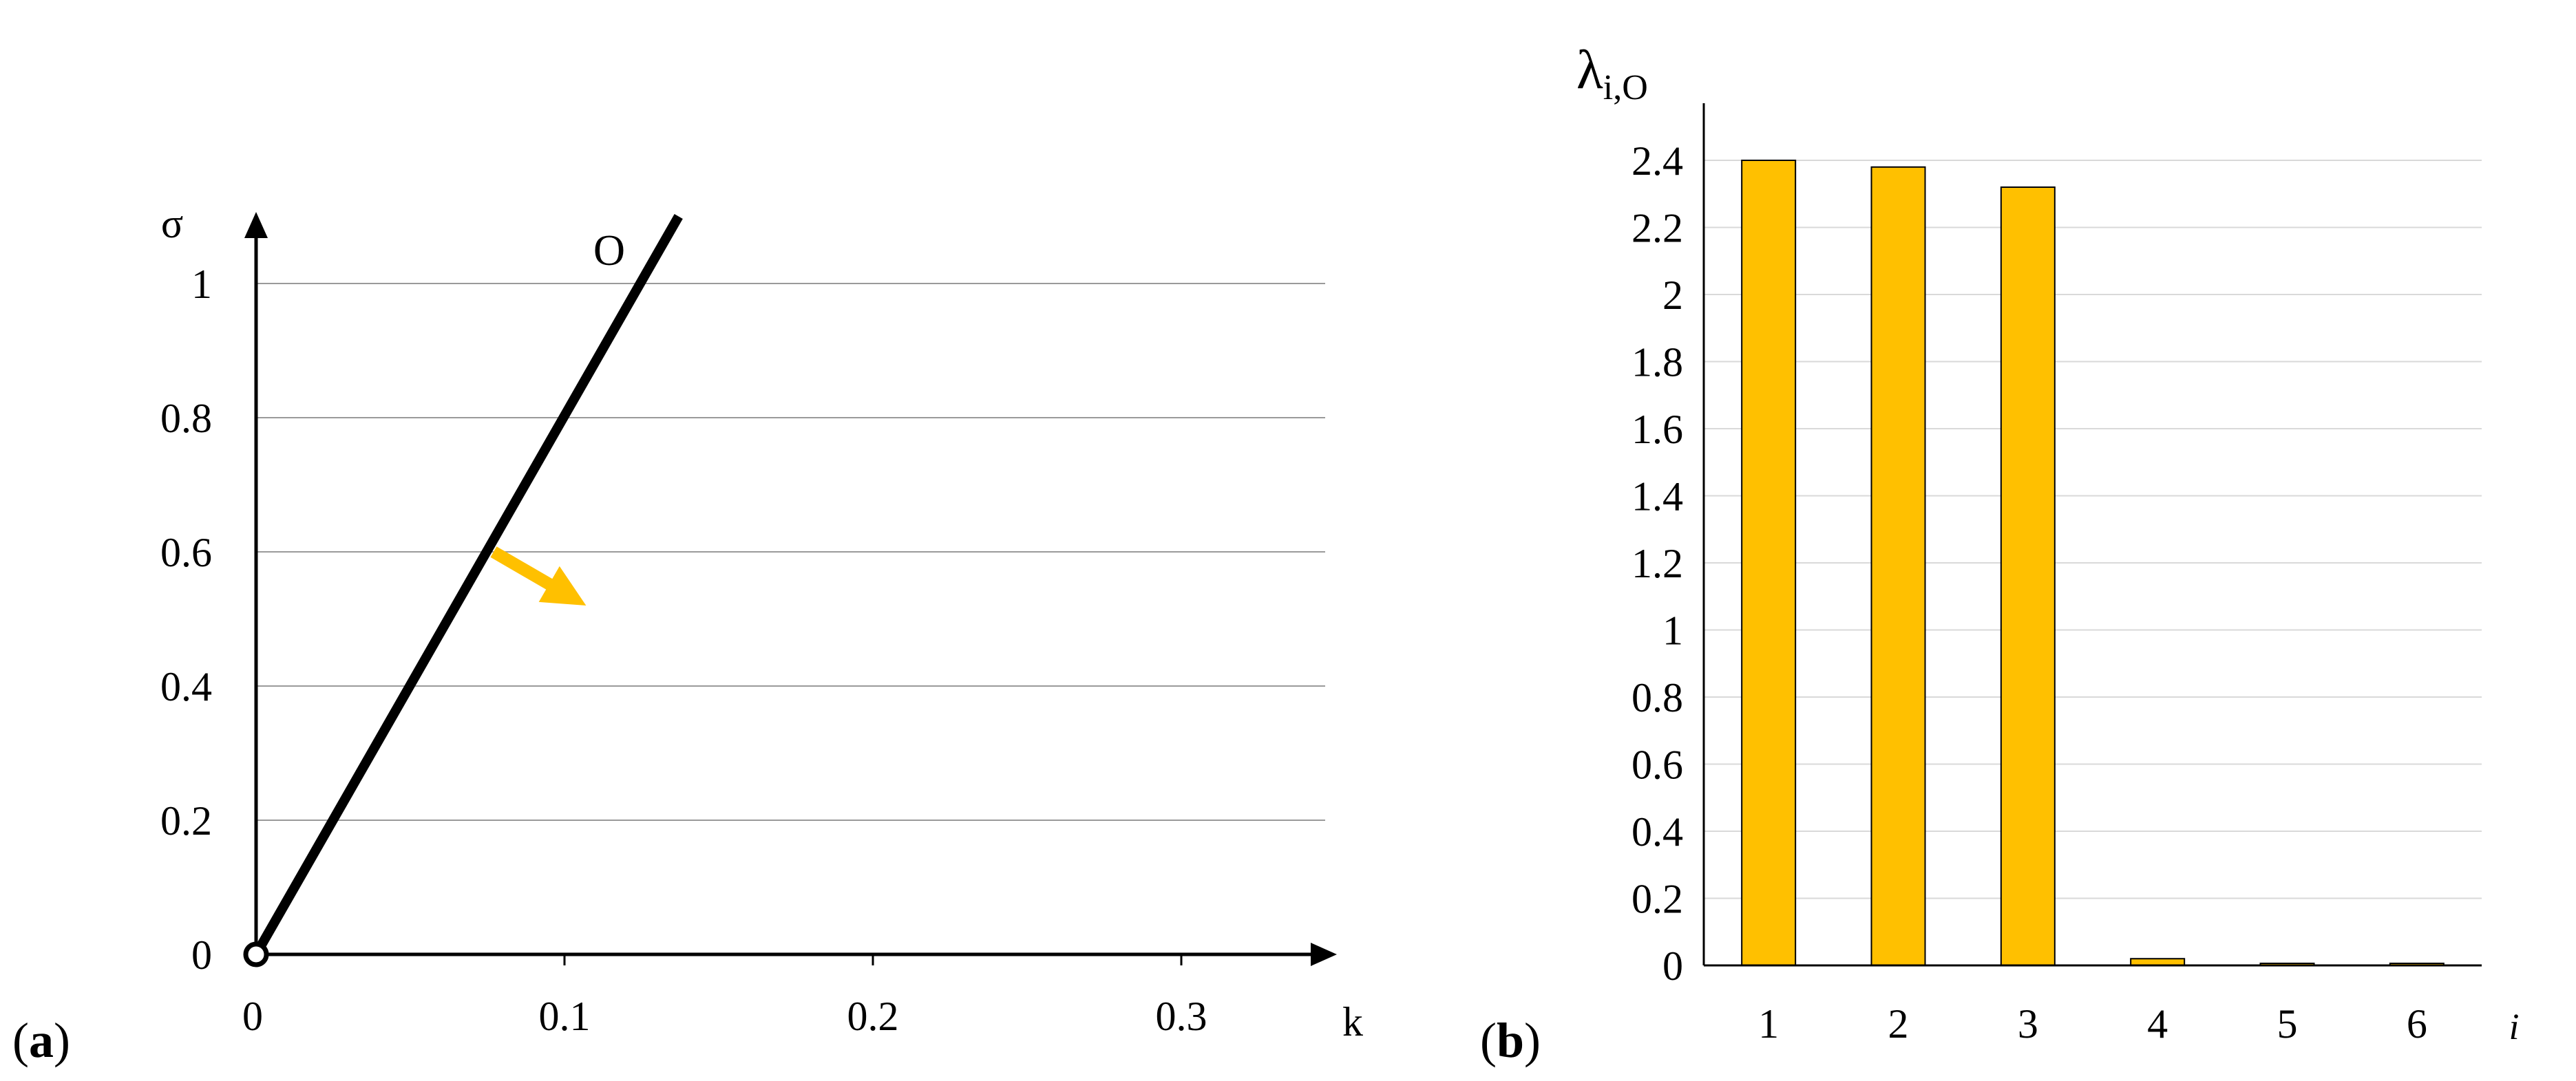  I want to click on panel-b-y-tick-labels: 0 0.2 0.4 0.6 0.8 1 1.2 1.4 1.6 1.8 2 2.2 2.4, so click(1657, 563).